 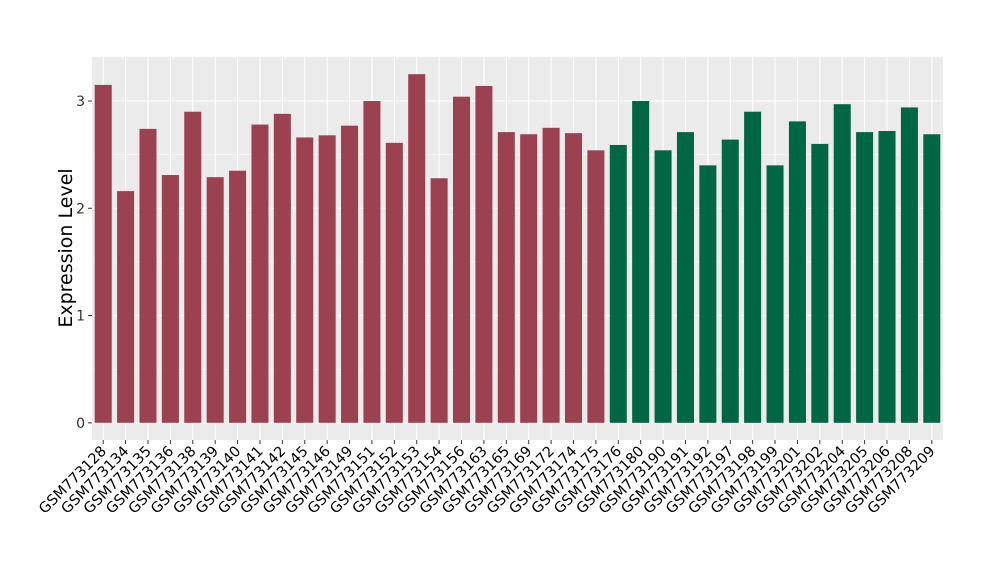 I want to click on bar-GSM773199, so click(x=775, y=294).